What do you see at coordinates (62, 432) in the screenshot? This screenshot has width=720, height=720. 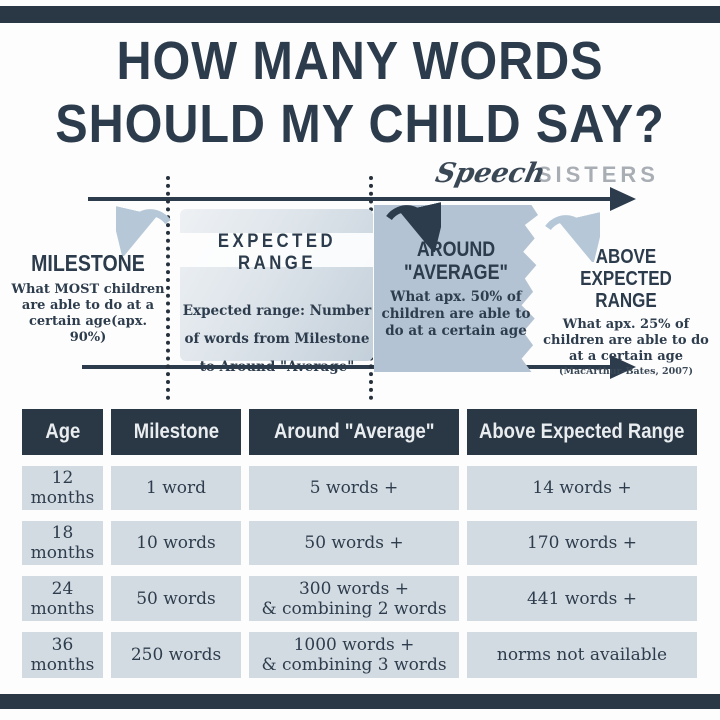 I see `table-header-age: Age` at bounding box center [62, 432].